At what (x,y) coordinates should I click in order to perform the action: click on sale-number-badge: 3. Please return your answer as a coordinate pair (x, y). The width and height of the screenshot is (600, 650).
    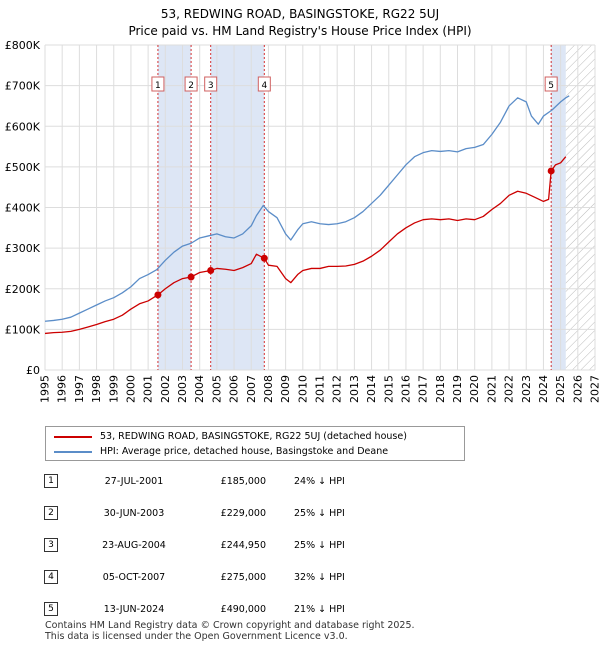
    Looking at the image, I should click on (51, 545).